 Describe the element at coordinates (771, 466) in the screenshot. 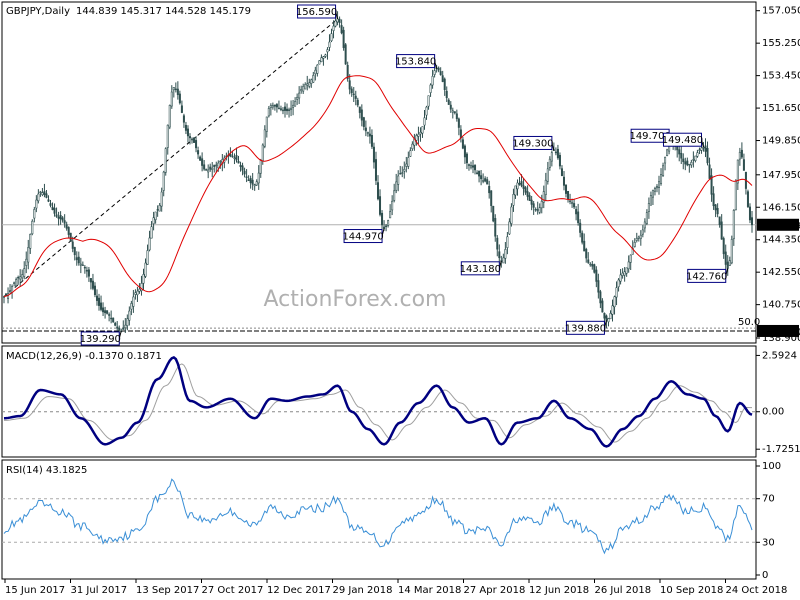

I see `rsi-tick-label: 100` at that location.